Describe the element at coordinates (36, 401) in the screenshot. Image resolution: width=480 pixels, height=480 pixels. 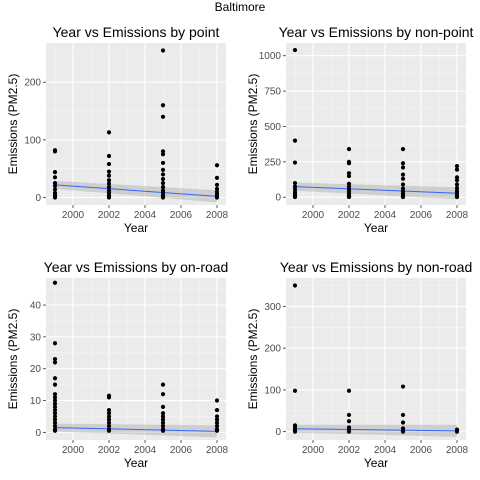
I see `y-tick-label: 10` at that location.